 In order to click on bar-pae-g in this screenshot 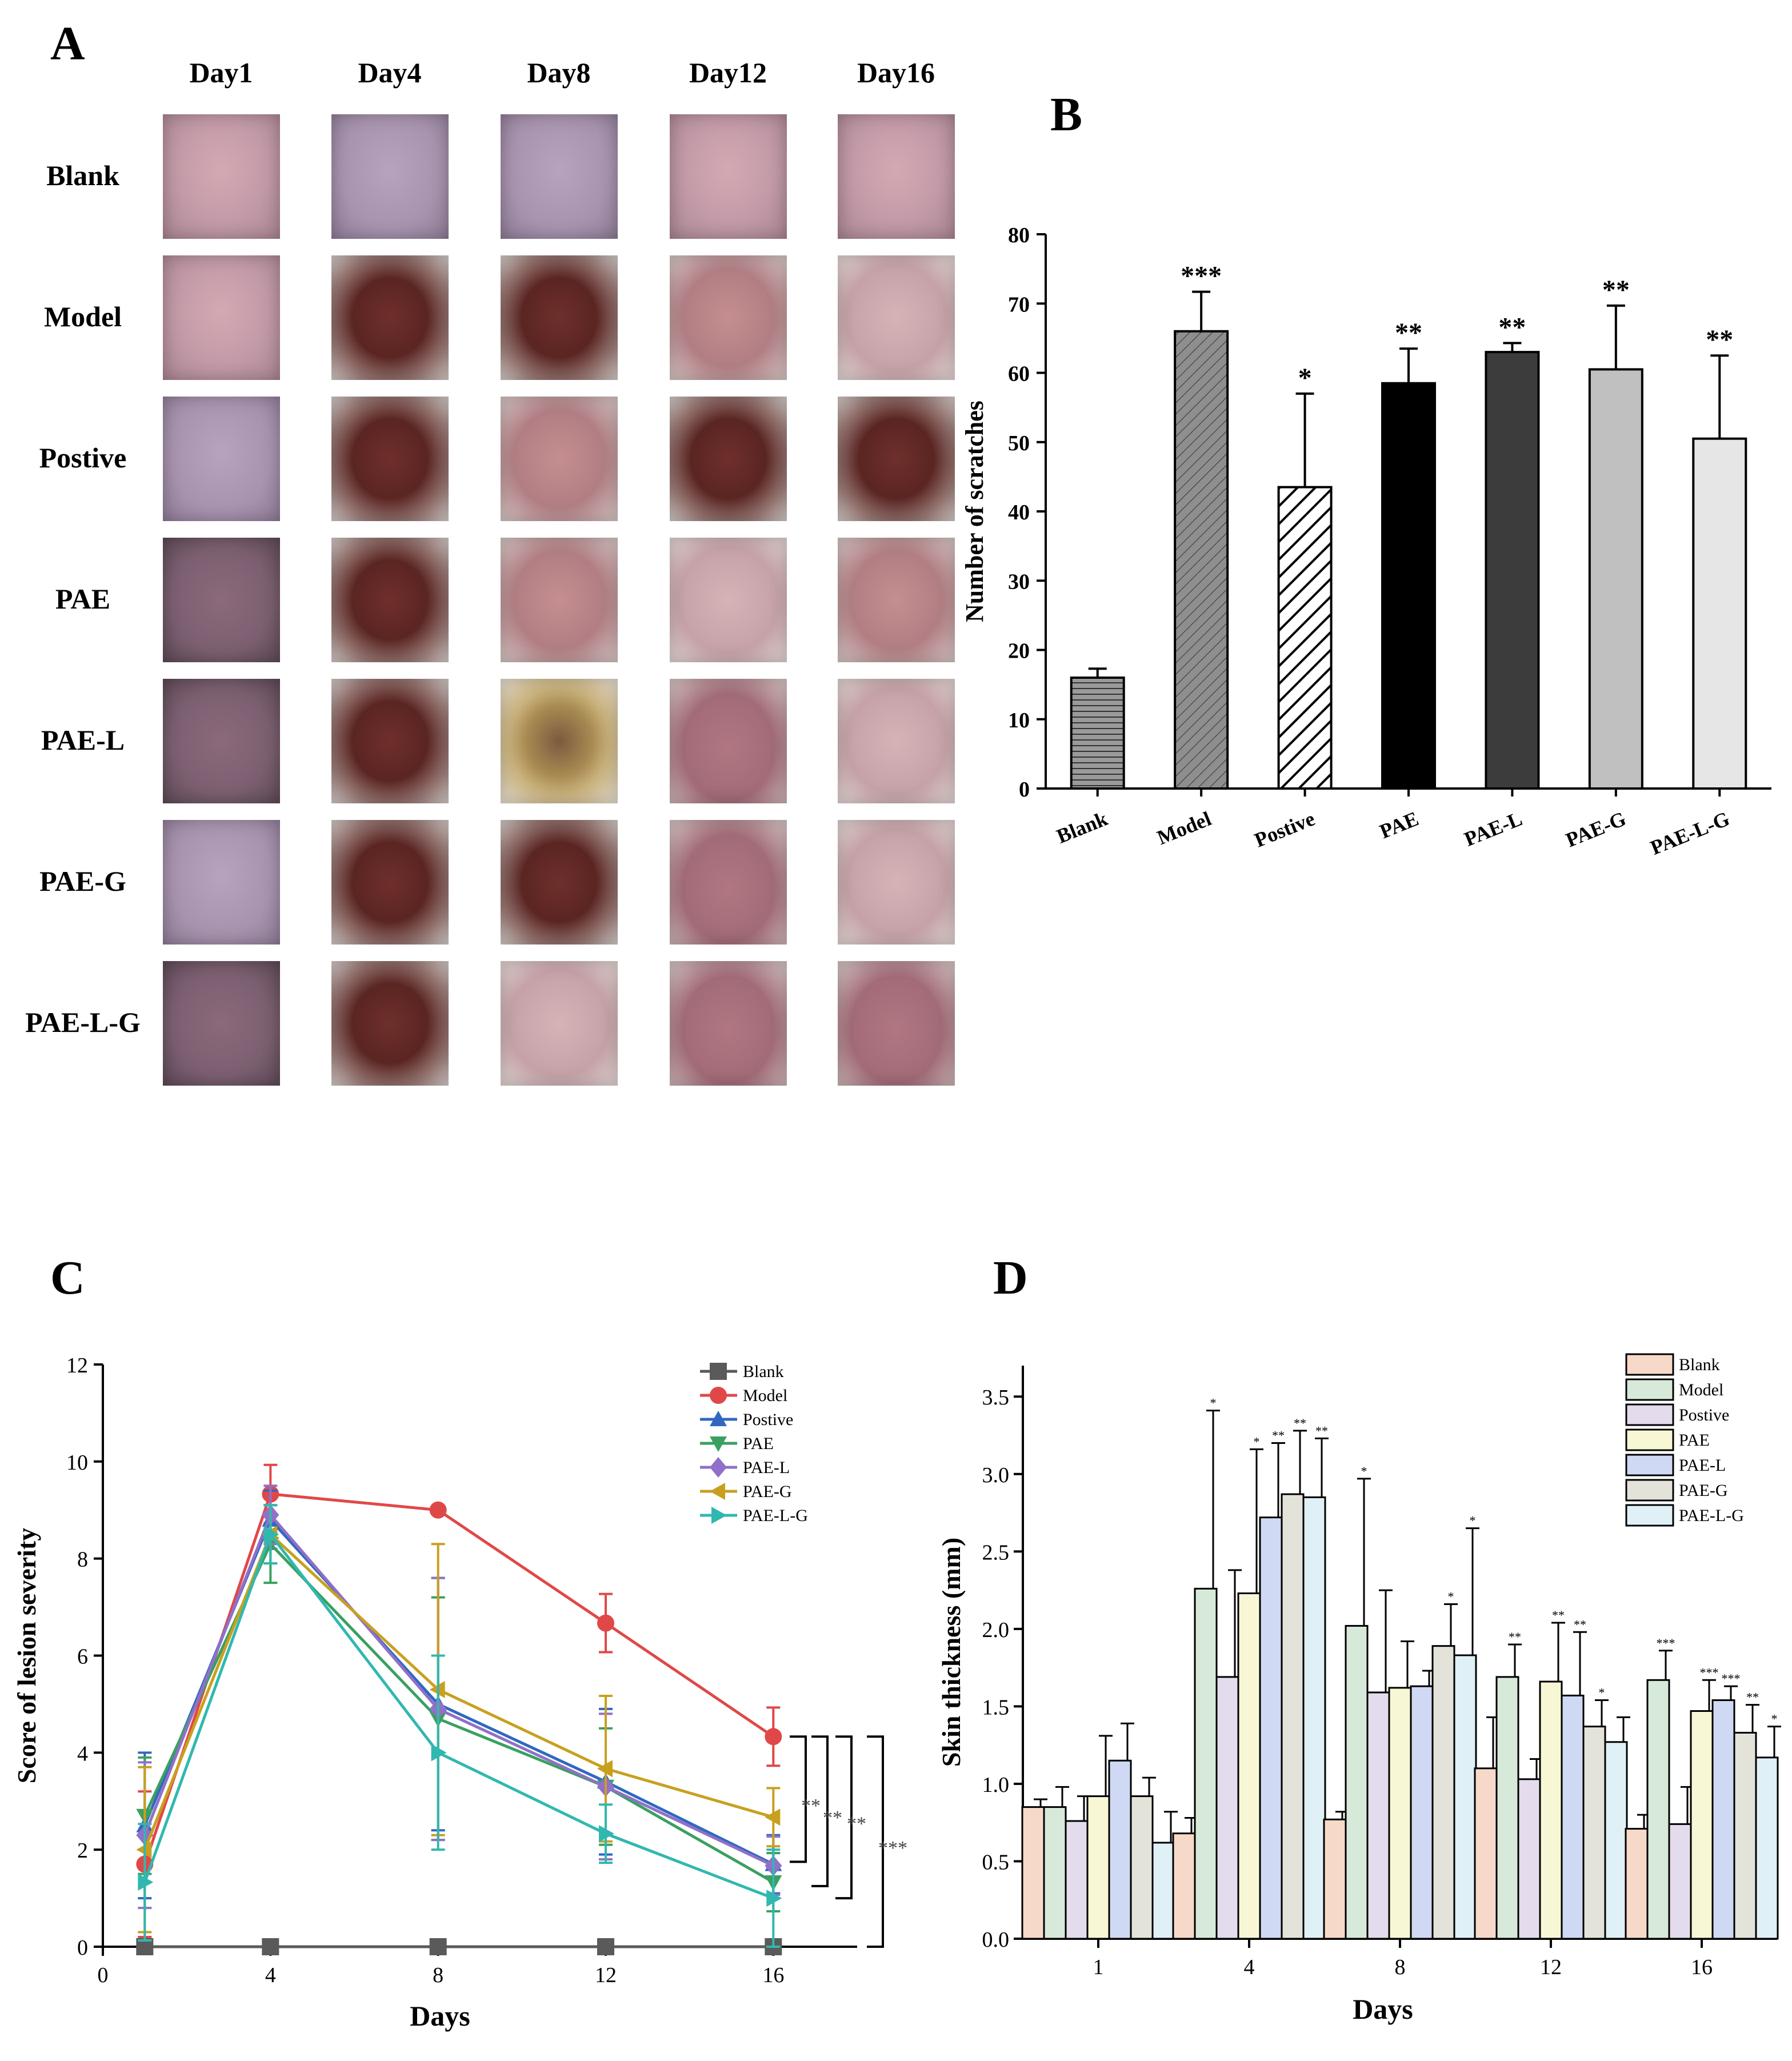, I will do `click(1615, 579)`.